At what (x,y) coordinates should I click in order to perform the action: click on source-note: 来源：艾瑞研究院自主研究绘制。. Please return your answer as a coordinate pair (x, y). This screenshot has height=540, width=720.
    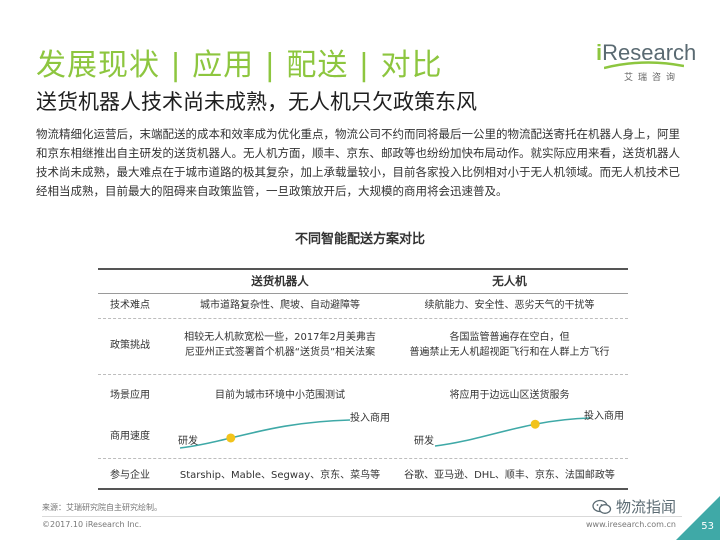
    Looking at the image, I should click on (102, 507).